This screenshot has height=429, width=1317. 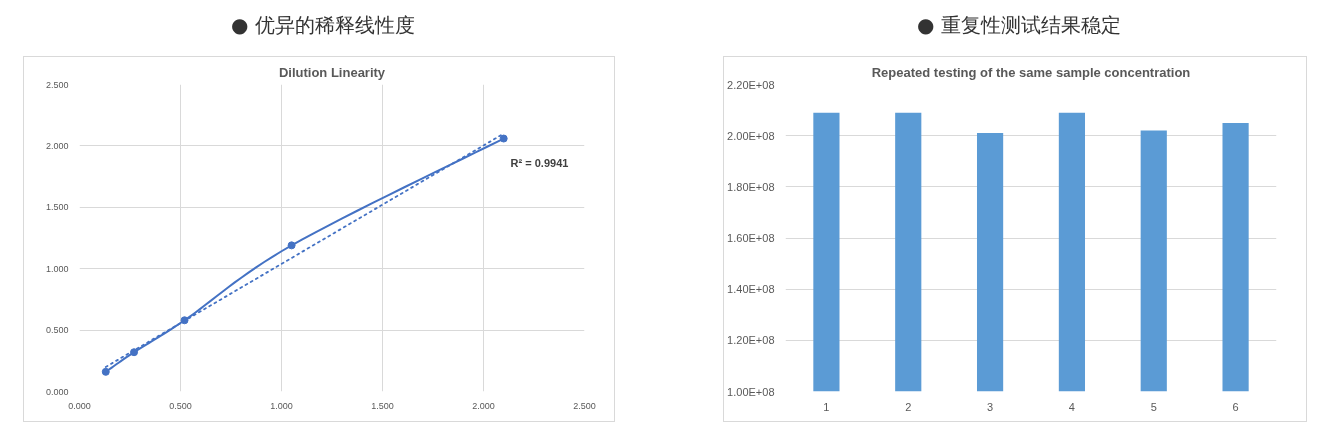 I want to click on y-tick-label: 1.40E+08, so click(x=751, y=289).